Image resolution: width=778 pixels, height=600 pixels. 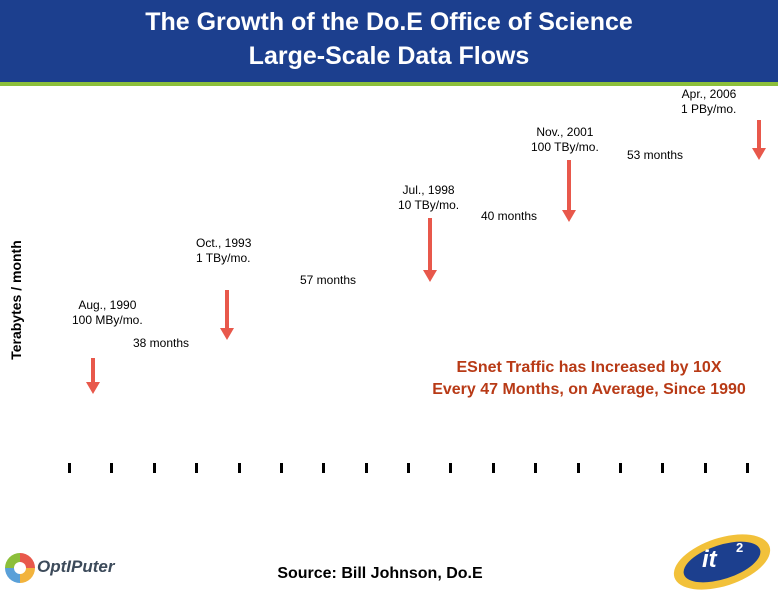 I want to click on title-line-2: Large-Scale Data Flows, so click(x=389, y=56).